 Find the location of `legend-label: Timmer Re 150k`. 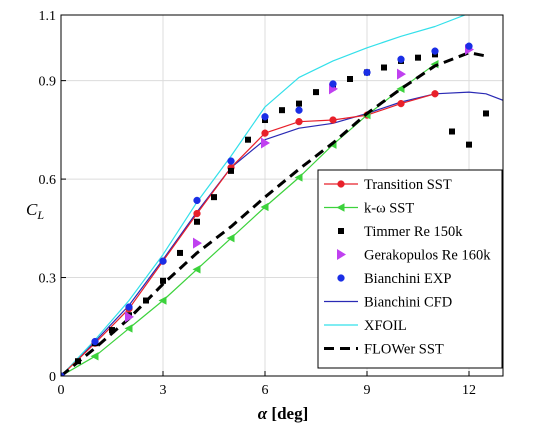

legend-label: Timmer Re 150k is located at coordinates (413, 232).